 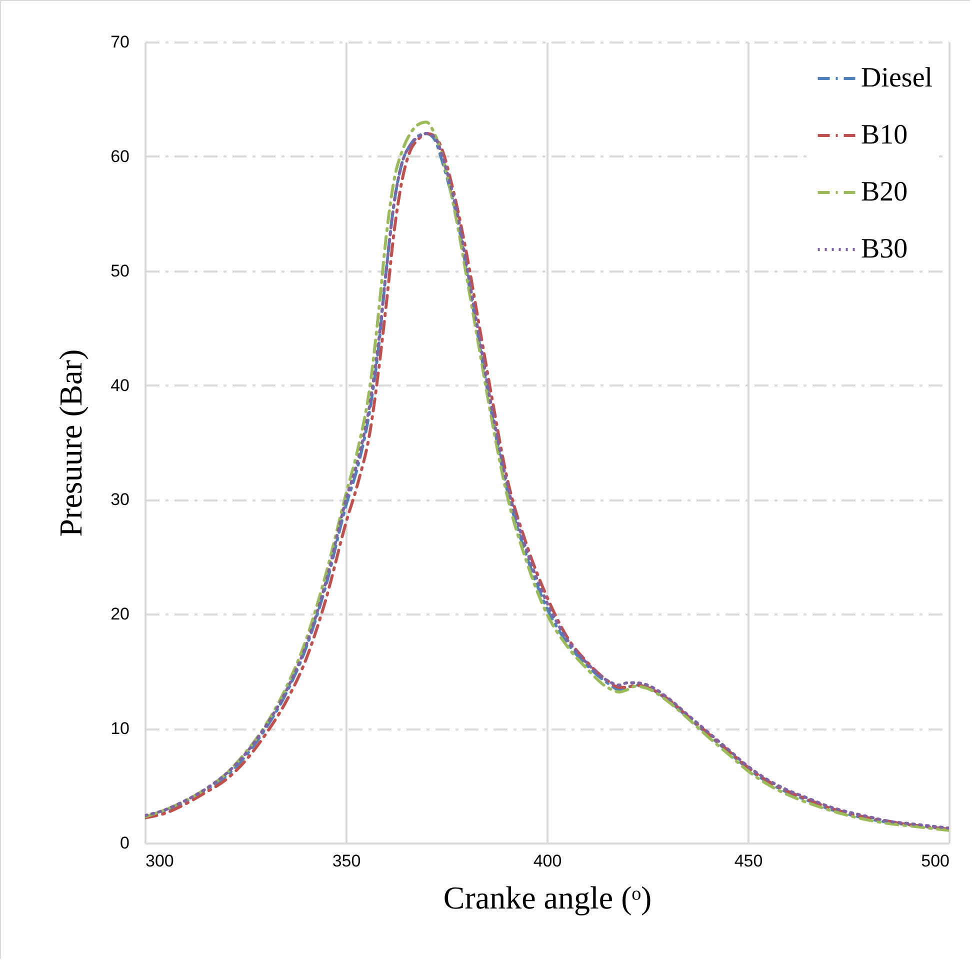 What do you see at coordinates (120, 385) in the screenshot?
I see `y-tick-label: 40` at bounding box center [120, 385].